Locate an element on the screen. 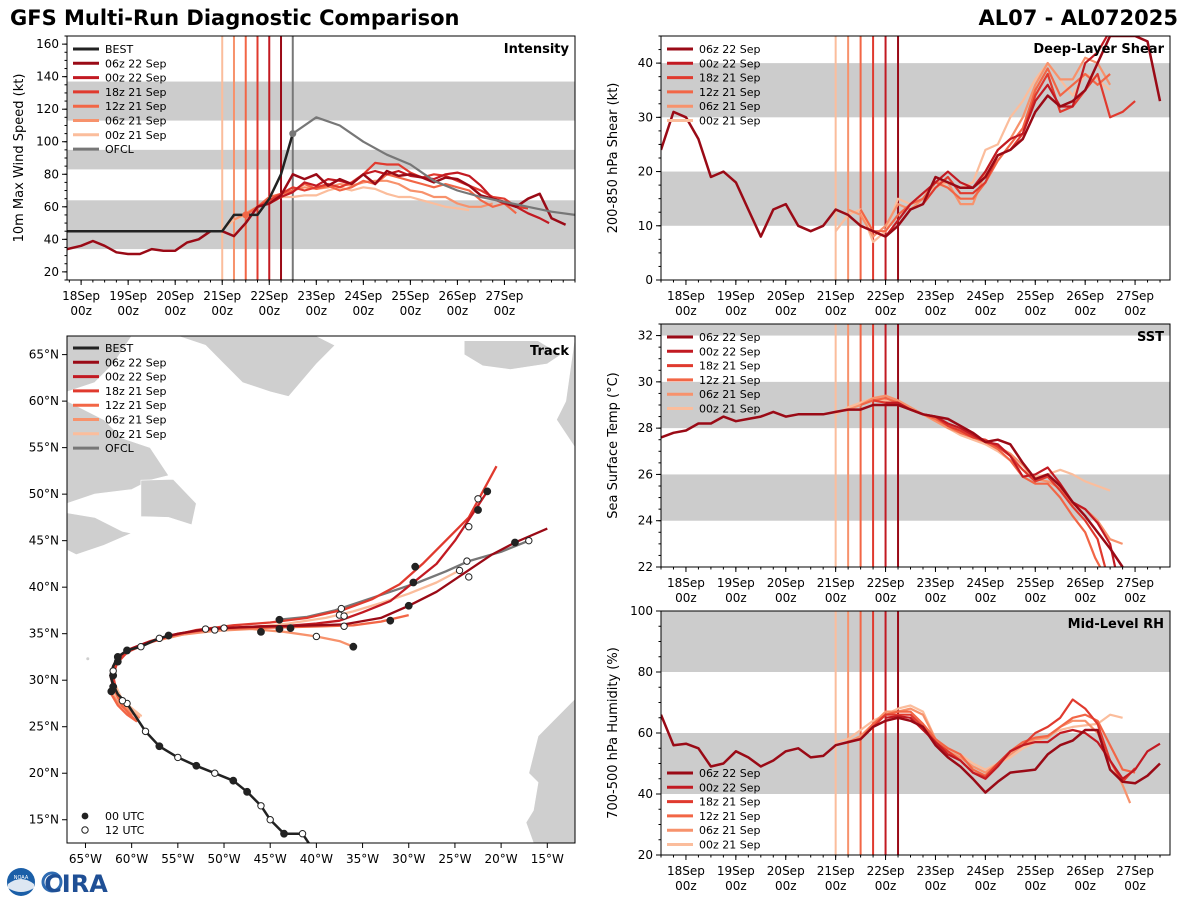 Image resolution: width=1200 pixels, height=900 pixels. land-maritimes is located at coordinates (100, 533).